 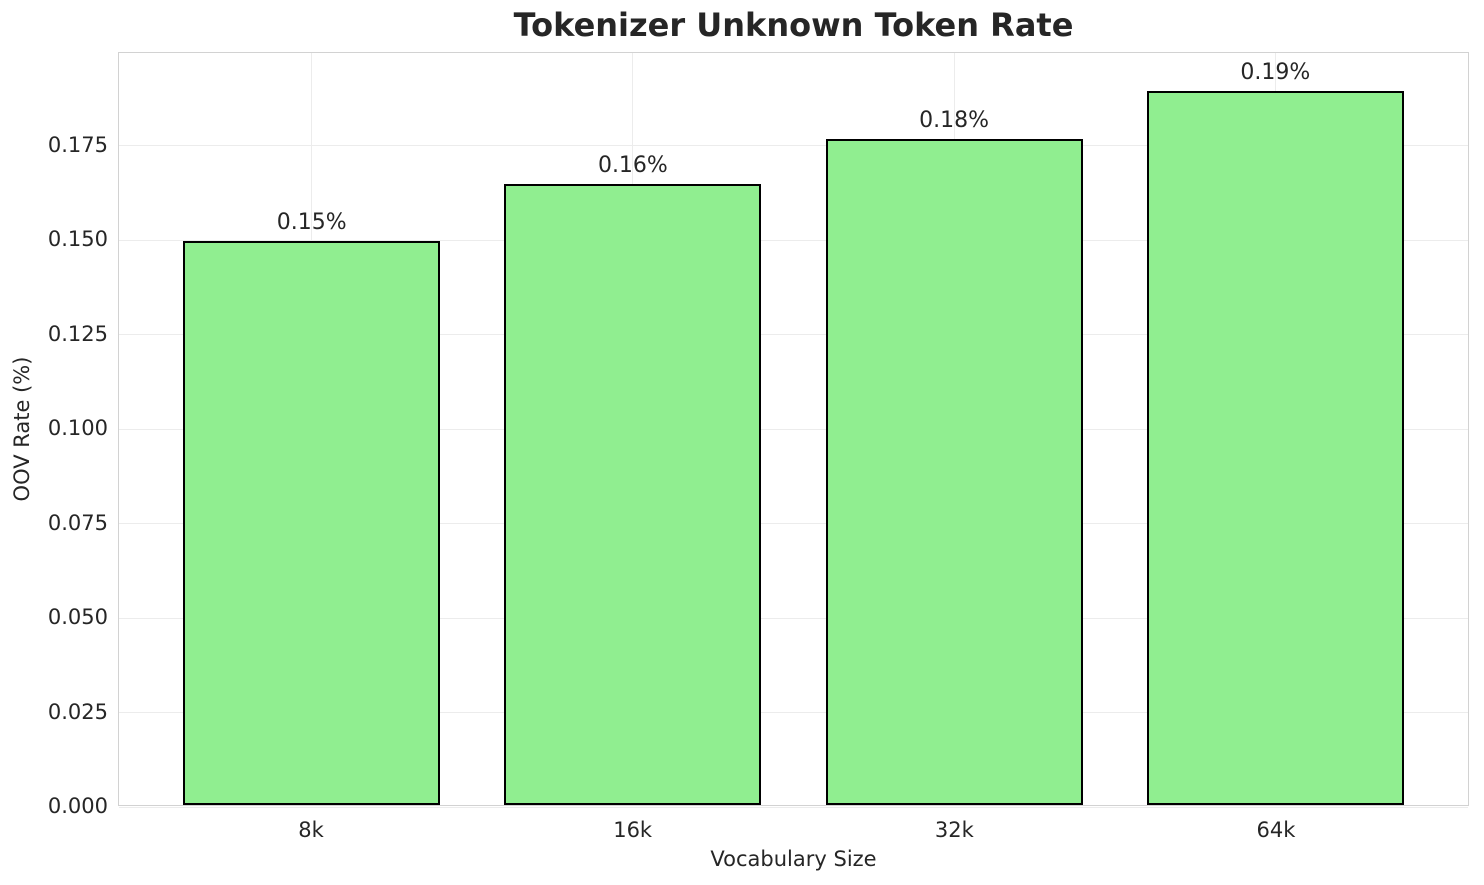 I want to click on y-tick-label: 0.075, so click(x=77, y=522).